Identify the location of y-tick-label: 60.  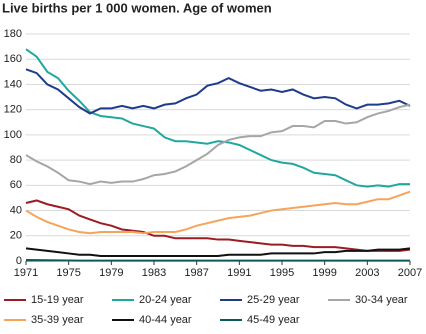
(16, 185).